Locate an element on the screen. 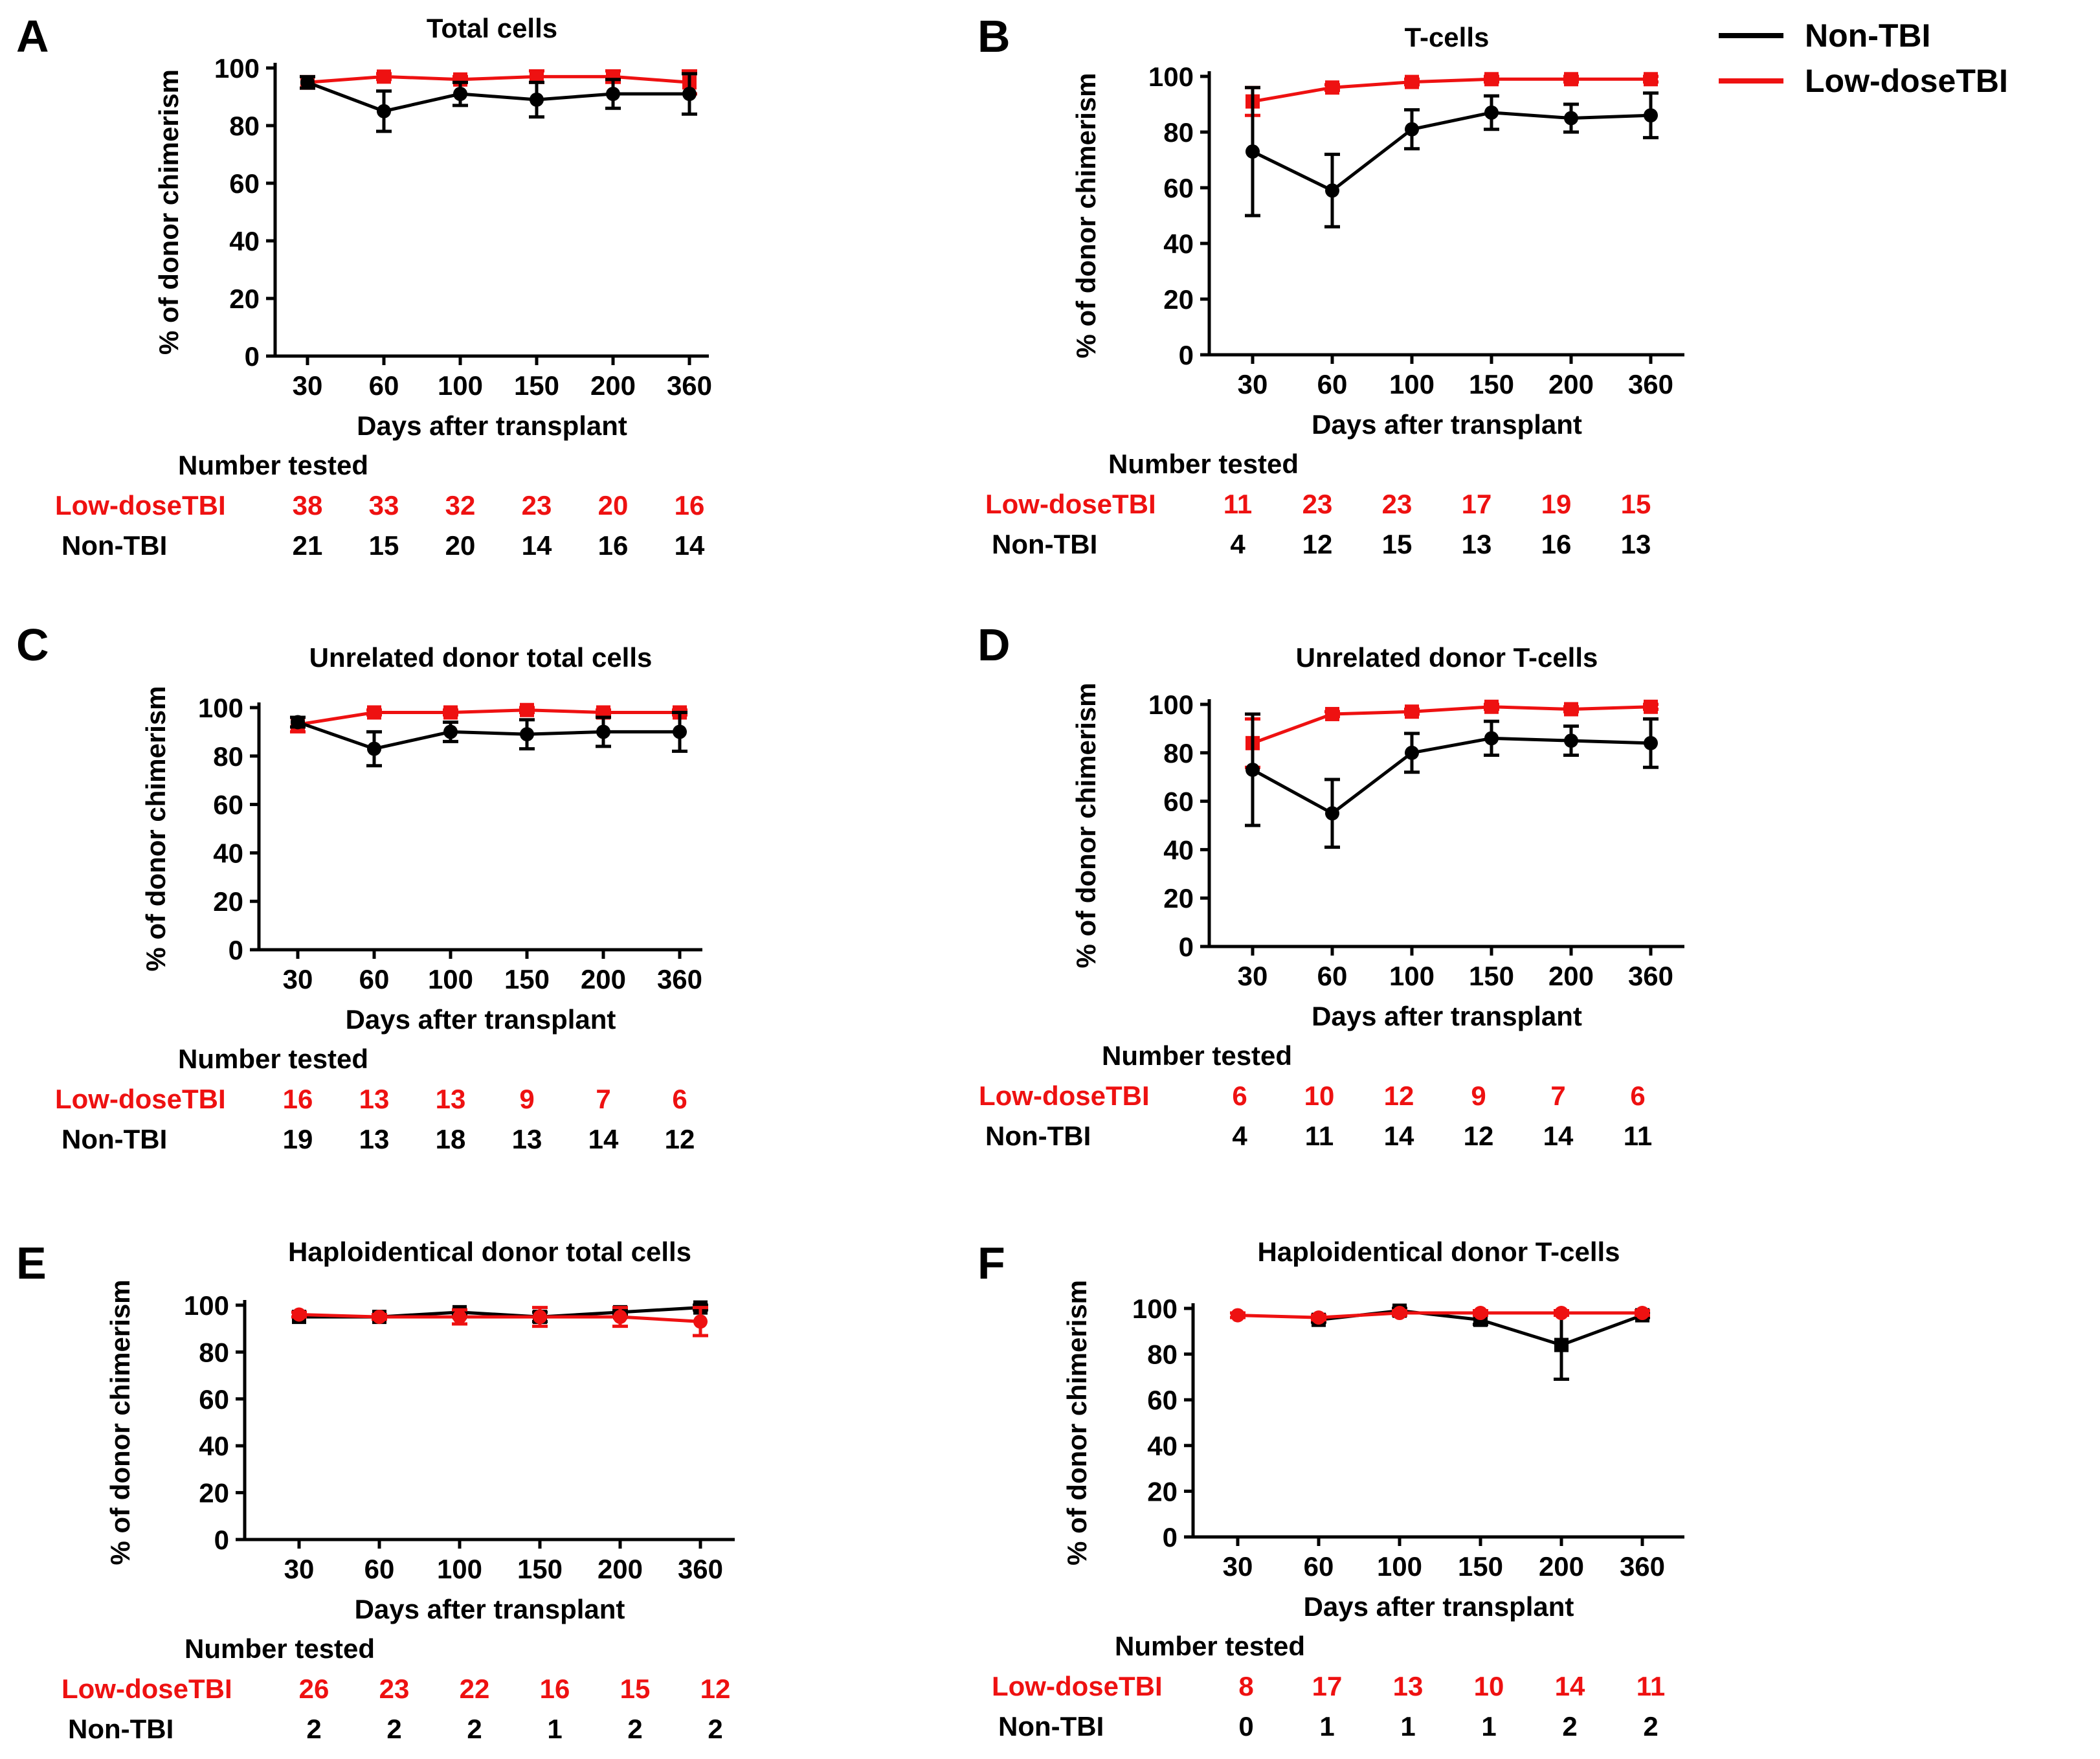  chart-title: Haploidentical donor total cells is located at coordinates (489, 1252).